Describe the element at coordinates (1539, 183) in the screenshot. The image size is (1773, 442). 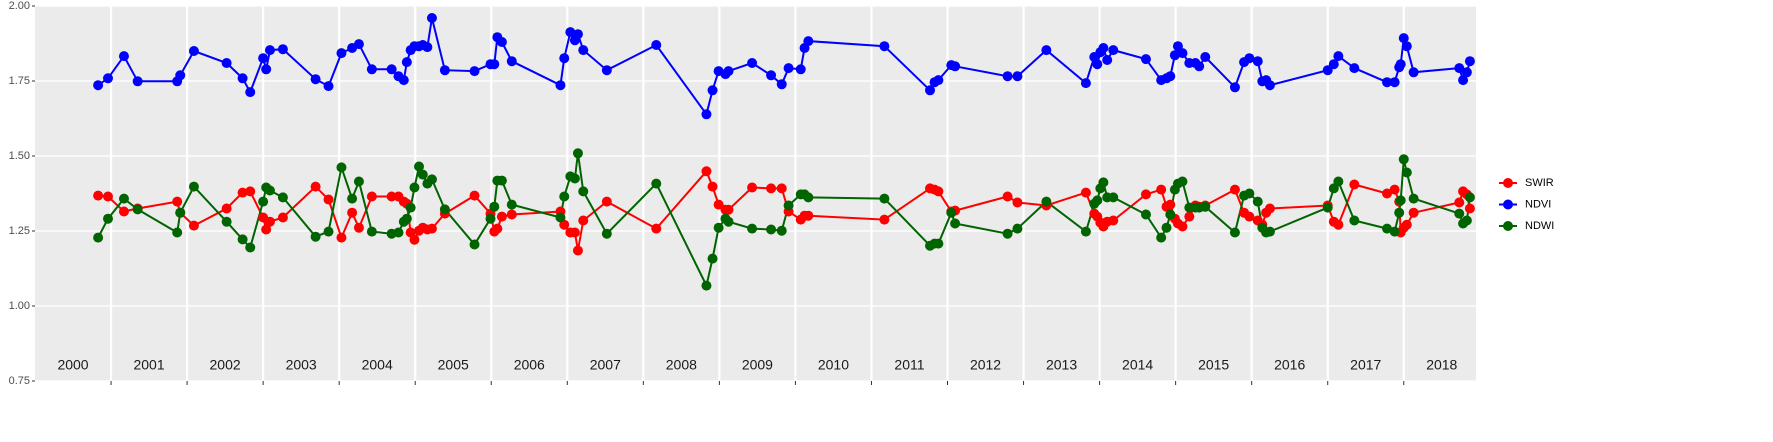
I see `legend-label: SWIR` at that location.